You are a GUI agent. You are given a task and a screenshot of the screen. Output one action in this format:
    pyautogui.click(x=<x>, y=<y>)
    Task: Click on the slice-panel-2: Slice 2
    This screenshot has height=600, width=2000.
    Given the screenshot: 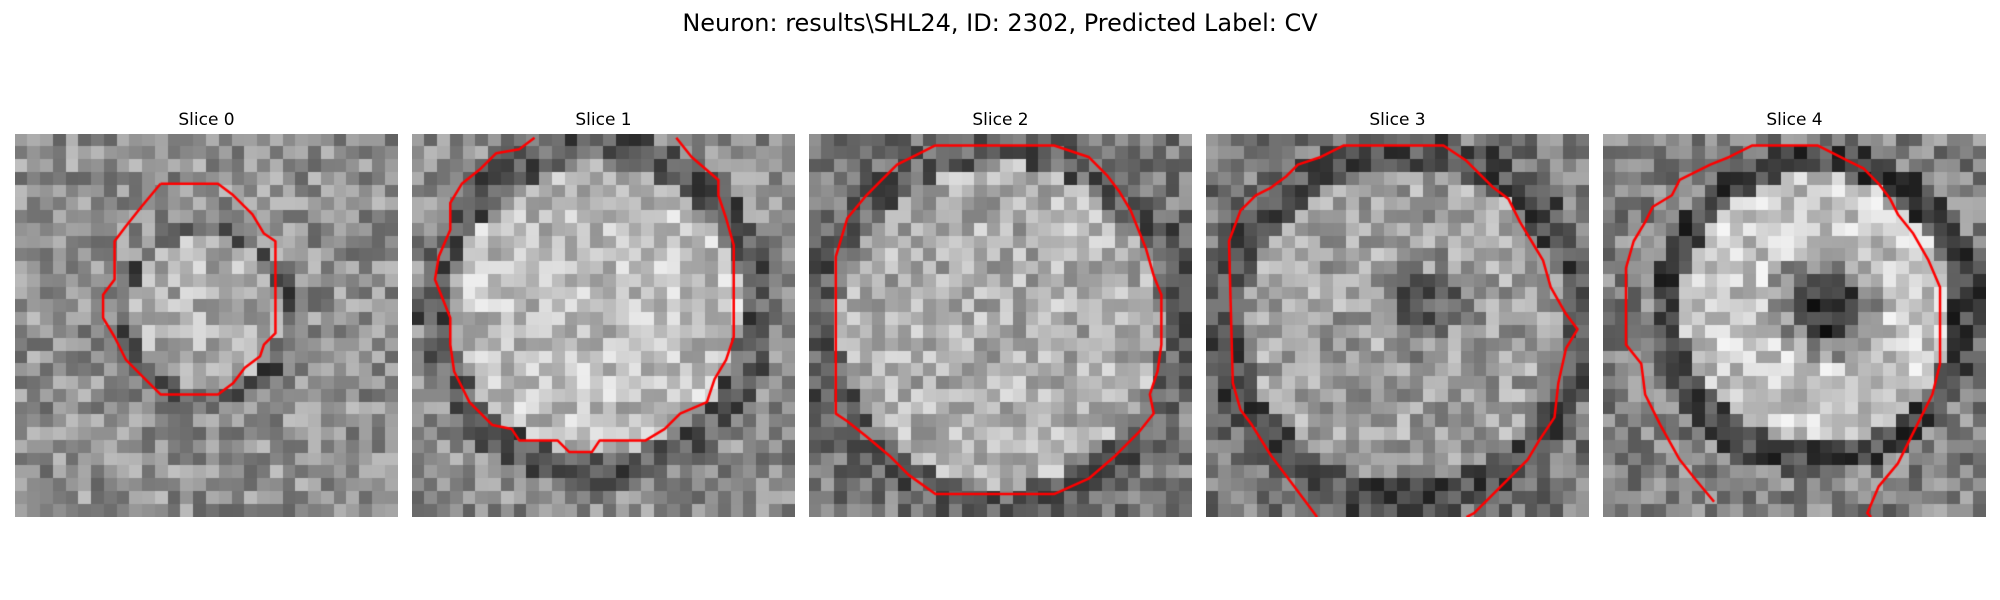 What is the action you would take?
    pyautogui.click(x=1000, y=313)
    